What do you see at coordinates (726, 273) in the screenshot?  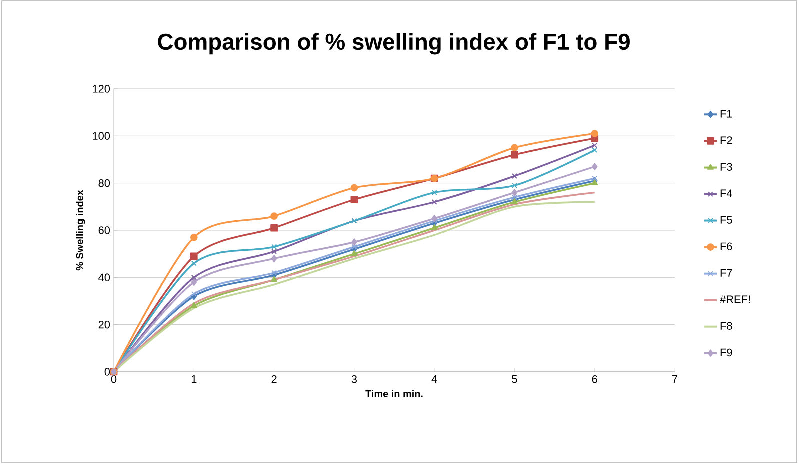 I see `legend-label: F7` at bounding box center [726, 273].